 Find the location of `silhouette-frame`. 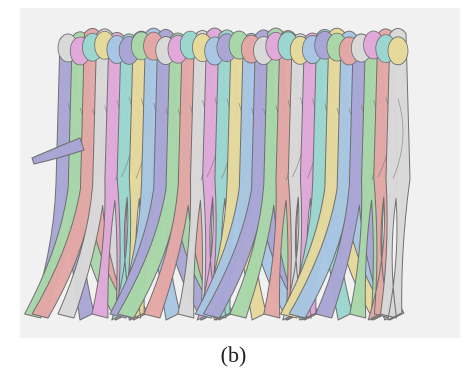

silhouette-frame is located at coordinates (395, 174).